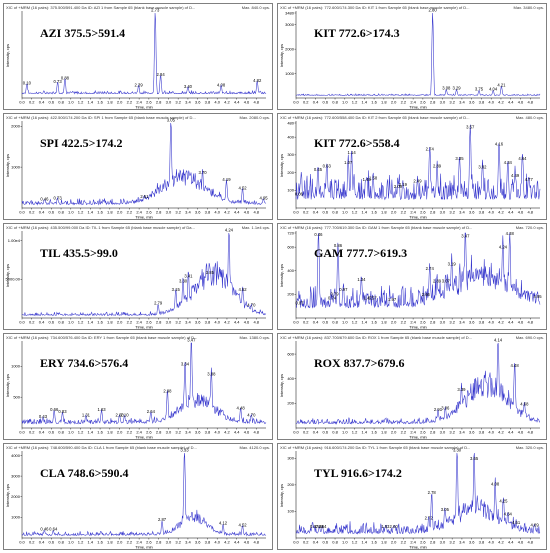 The width and height of the screenshot is (550, 553). Describe the element at coordinates (404, 322) in the screenshot. I see `x-tick-label: 2.2` at that location.